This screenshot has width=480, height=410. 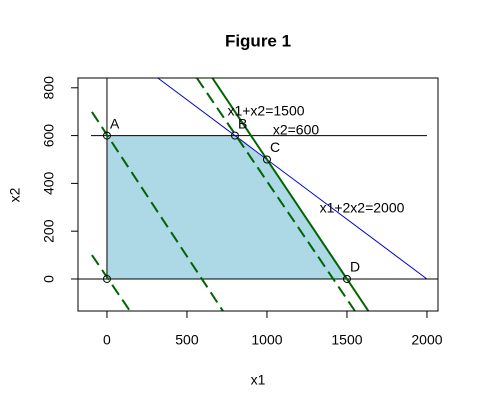 What do you see at coordinates (315, 159) in the screenshot?
I see `annotations: x1+x2=1500 x2=600 x1+2x2=2000` at bounding box center [315, 159].